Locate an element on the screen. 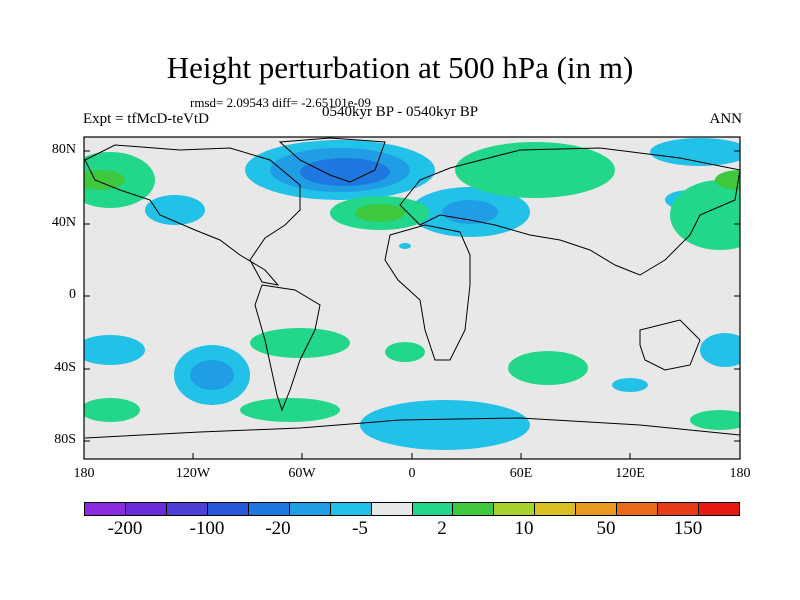  north-america-outline is located at coordinates (192, 215).